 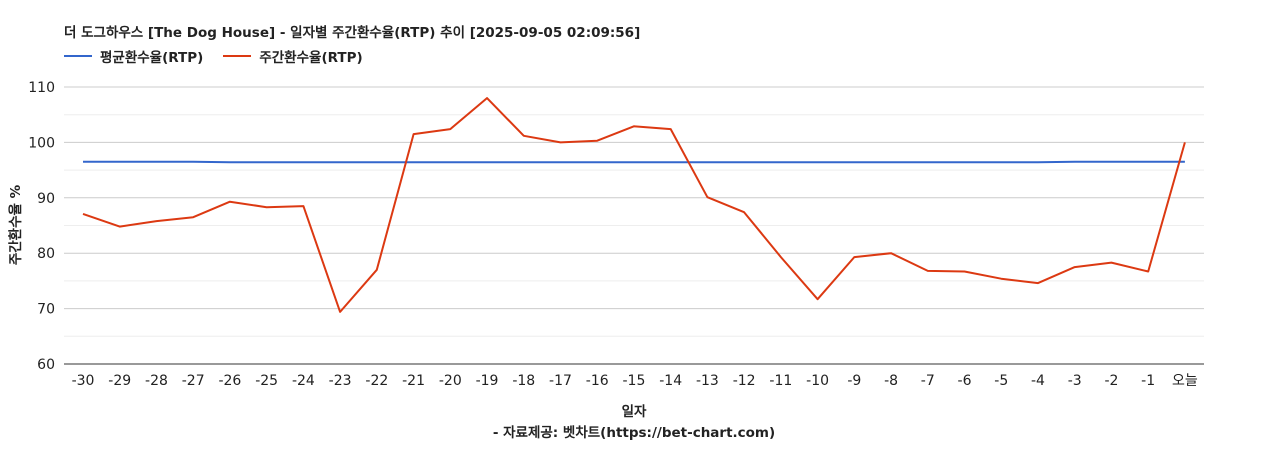 I want to click on x-tick-label: -4, so click(x=1038, y=381).